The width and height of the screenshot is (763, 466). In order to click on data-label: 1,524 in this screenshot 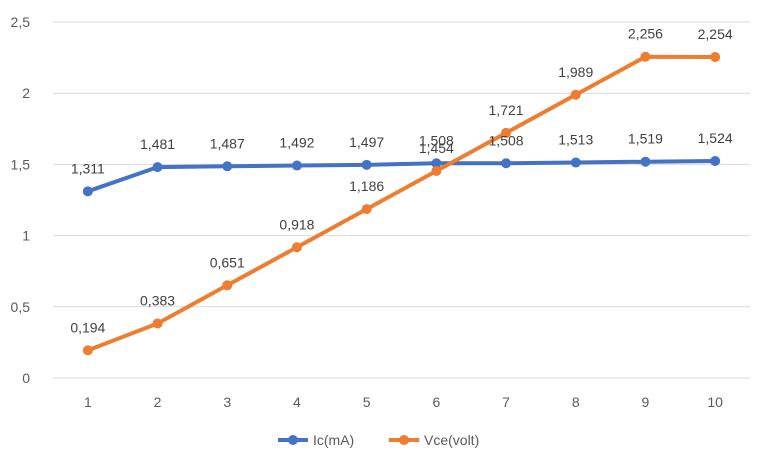, I will do `click(715, 138)`.